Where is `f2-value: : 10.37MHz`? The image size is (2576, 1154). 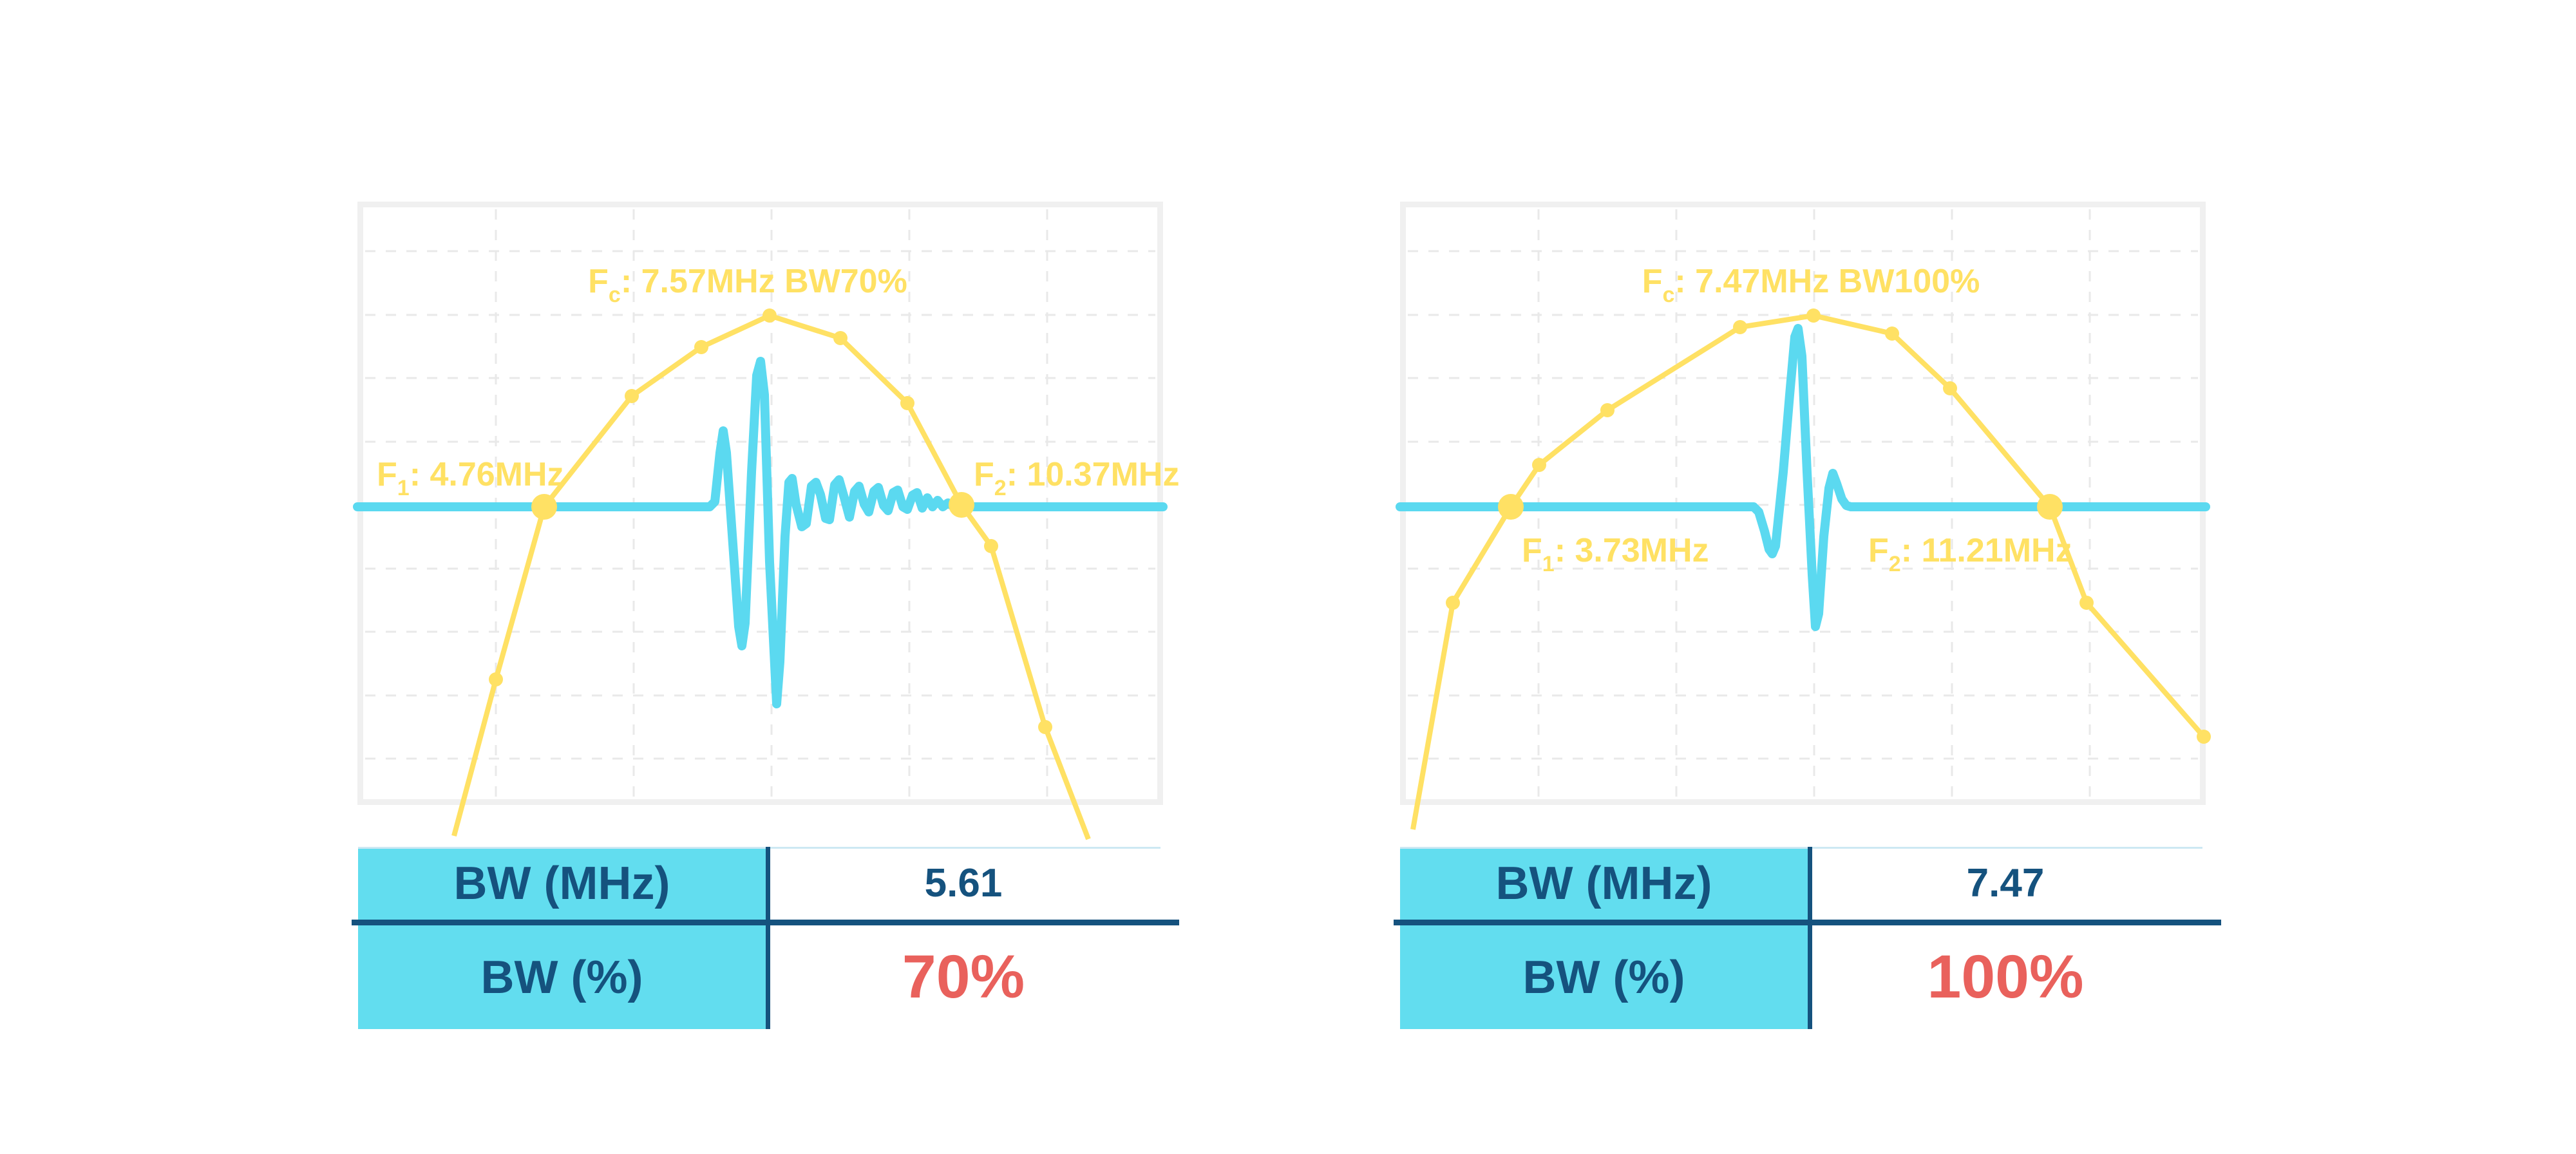
f2-value: : 10.37MHz is located at coordinates (1093, 474).